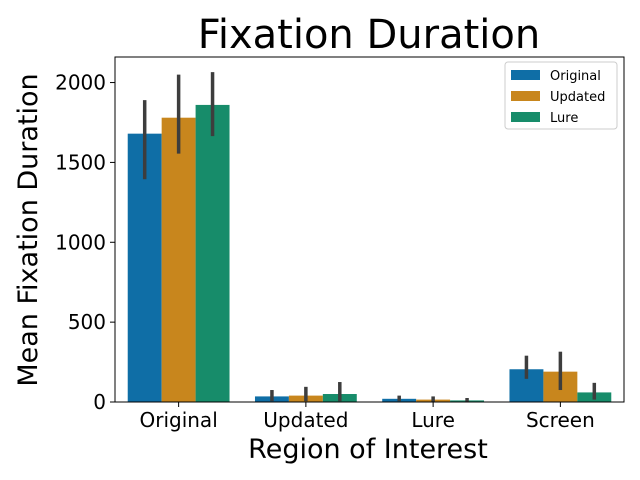 The height and width of the screenshot is (480, 640). Describe the element at coordinates (99, 402) in the screenshot. I see `y-tick-label: 0` at that location.